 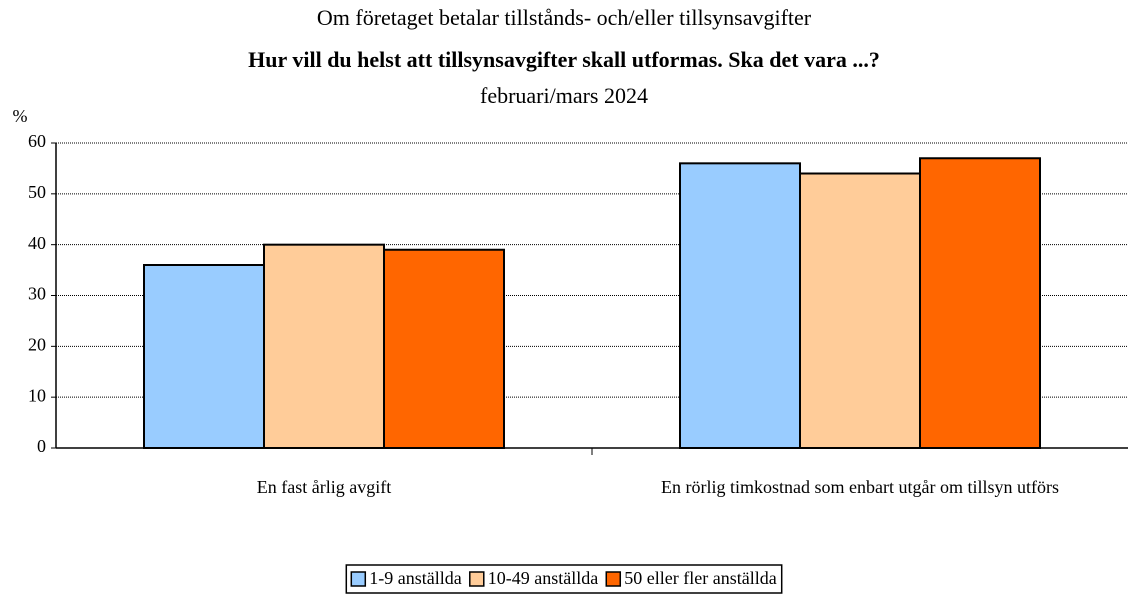 I want to click on x-tick-label: En fast årlig avgift, so click(x=324, y=487).